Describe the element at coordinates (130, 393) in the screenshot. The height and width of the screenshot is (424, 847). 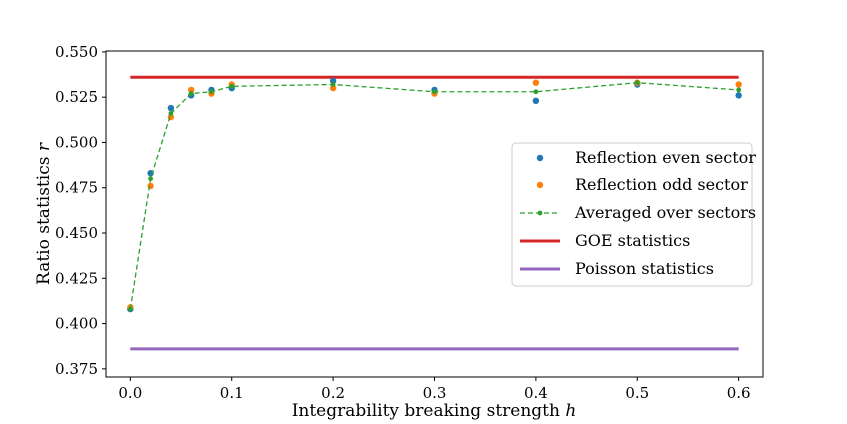
I see `x-tick-label: 0.0` at that location.